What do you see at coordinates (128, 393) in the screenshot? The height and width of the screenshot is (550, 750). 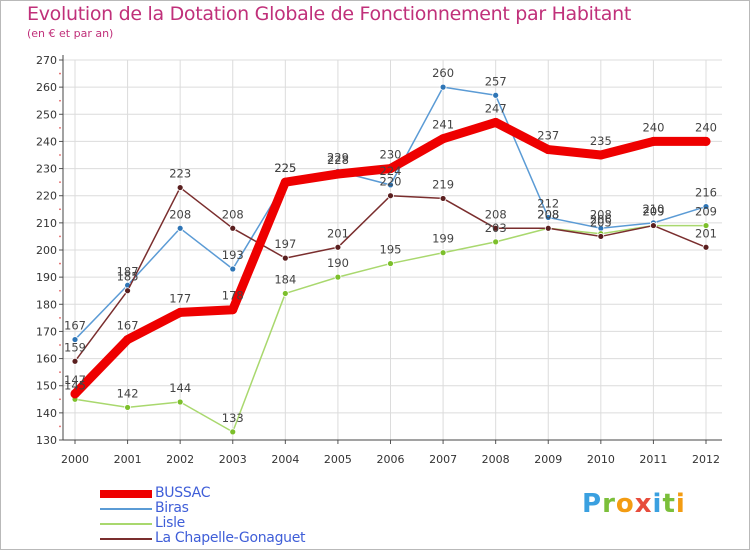 I see `data-label: 142` at bounding box center [128, 393].